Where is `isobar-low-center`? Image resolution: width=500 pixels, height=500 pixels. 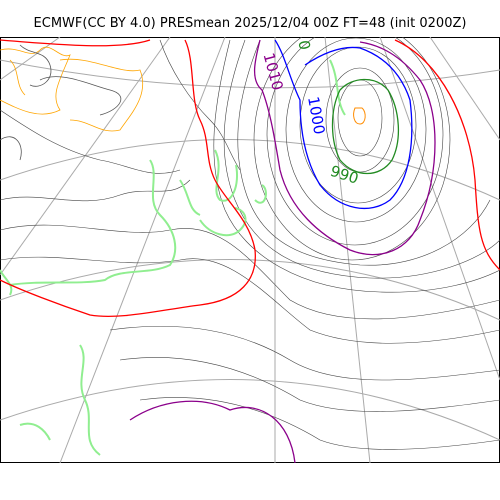
isobar-low-center is located at coordinates (359, 116).